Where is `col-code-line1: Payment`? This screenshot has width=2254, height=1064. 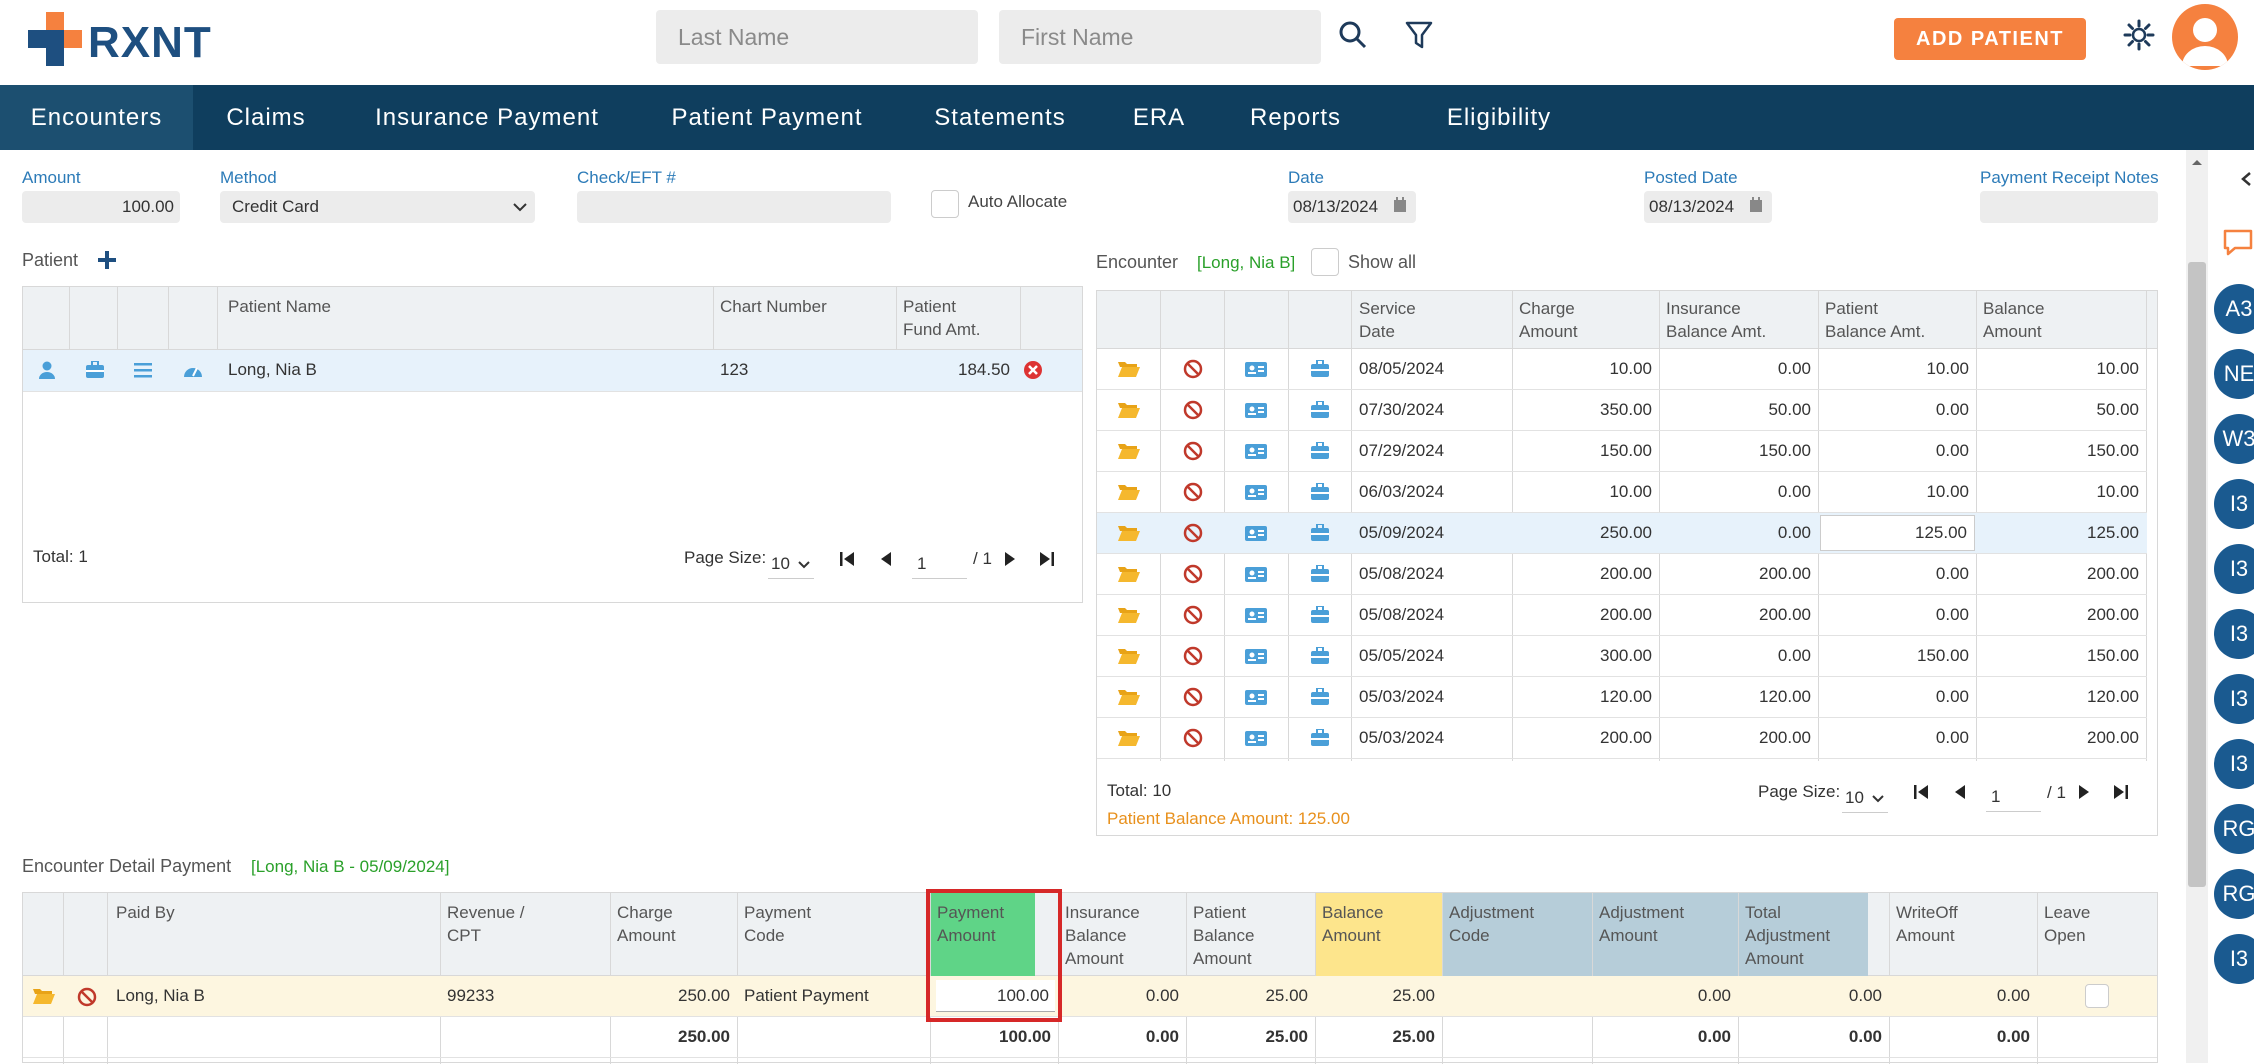
col-code-line1: Payment is located at coordinates (778, 912).